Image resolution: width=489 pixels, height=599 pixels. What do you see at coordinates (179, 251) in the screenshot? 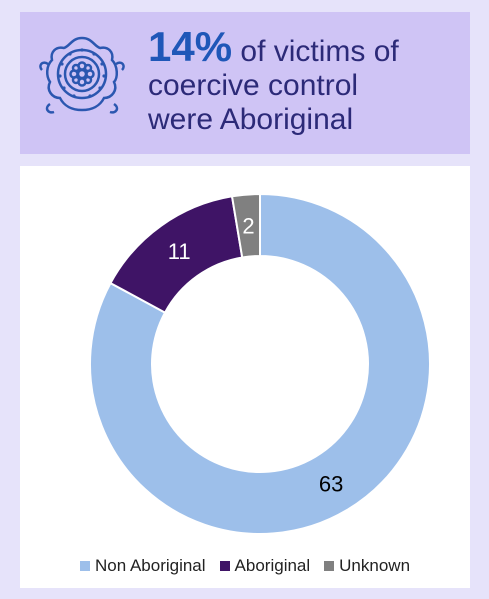
I see `slice-value-label: 11` at bounding box center [179, 251].